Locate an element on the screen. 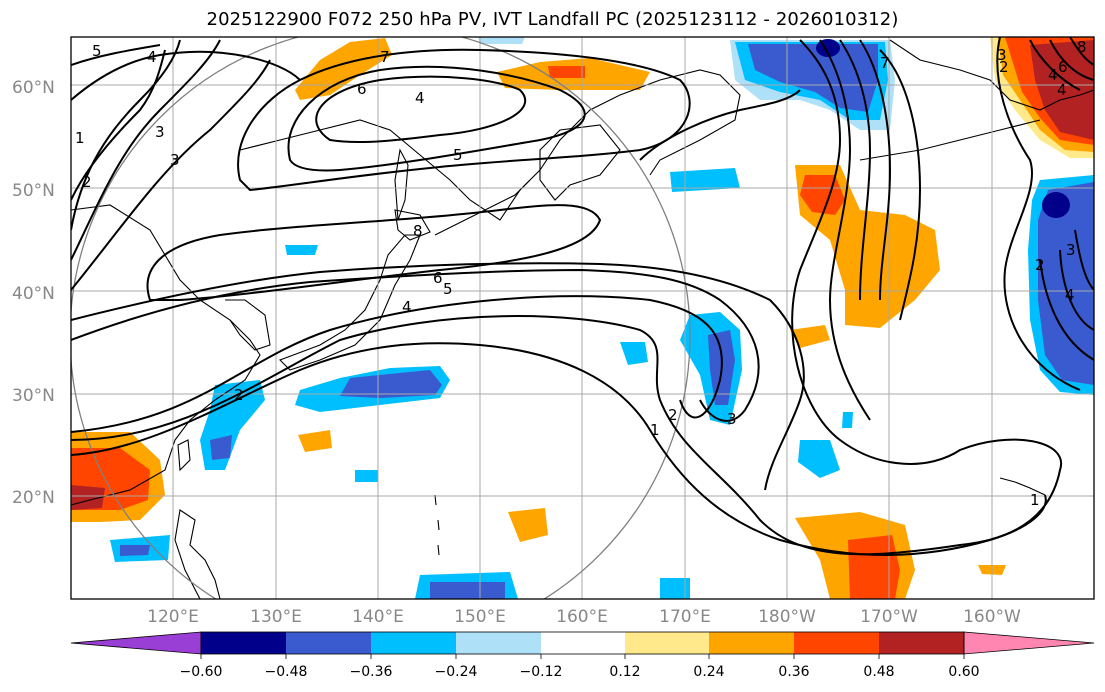 The height and width of the screenshot is (692, 1105). colorbar-tick-label: 0.24 is located at coordinates (708, 672).